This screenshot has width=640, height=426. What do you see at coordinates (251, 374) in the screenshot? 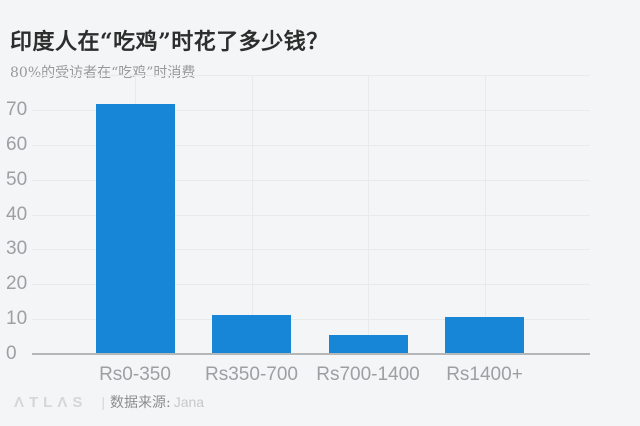
I see `x-tick-label-Rs350-700: Rs350-700` at bounding box center [251, 374].